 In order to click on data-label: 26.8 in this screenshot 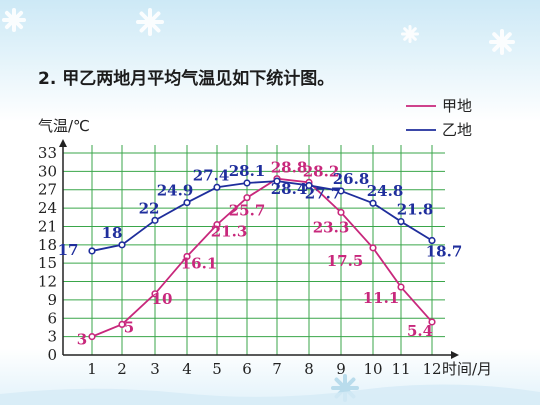, I will do `click(351, 179)`.